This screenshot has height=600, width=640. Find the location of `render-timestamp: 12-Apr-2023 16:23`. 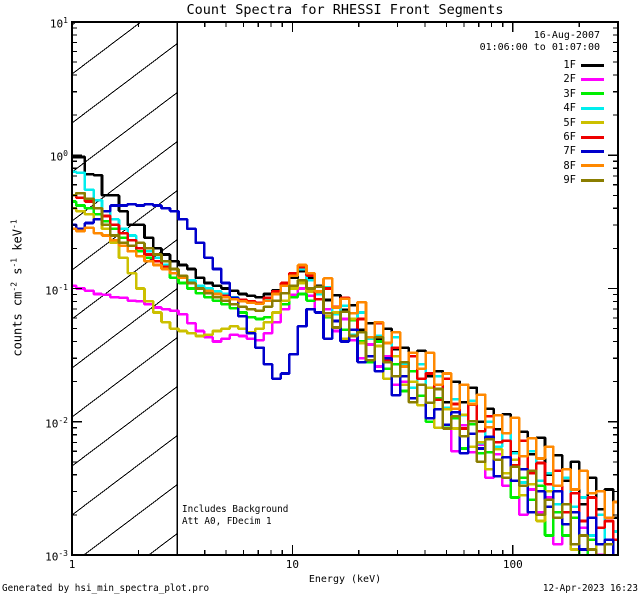

render-timestamp: 12-Apr-2023 16:23 is located at coordinates (590, 588).